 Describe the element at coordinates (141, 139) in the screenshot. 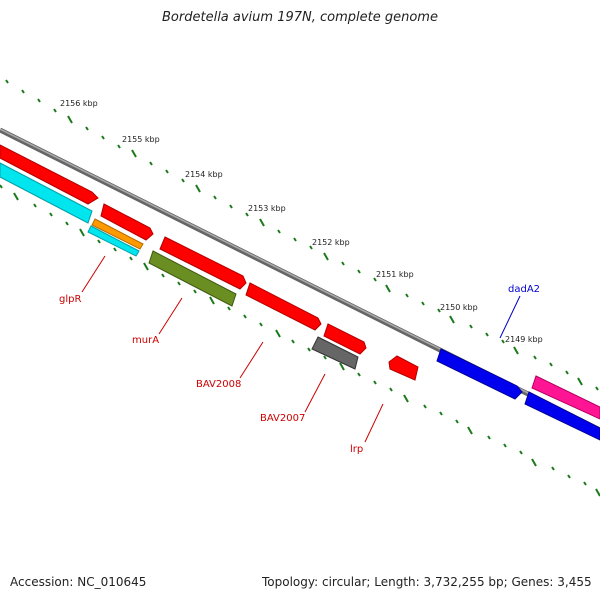

I see `kbp-label: 2155 kbp` at that location.